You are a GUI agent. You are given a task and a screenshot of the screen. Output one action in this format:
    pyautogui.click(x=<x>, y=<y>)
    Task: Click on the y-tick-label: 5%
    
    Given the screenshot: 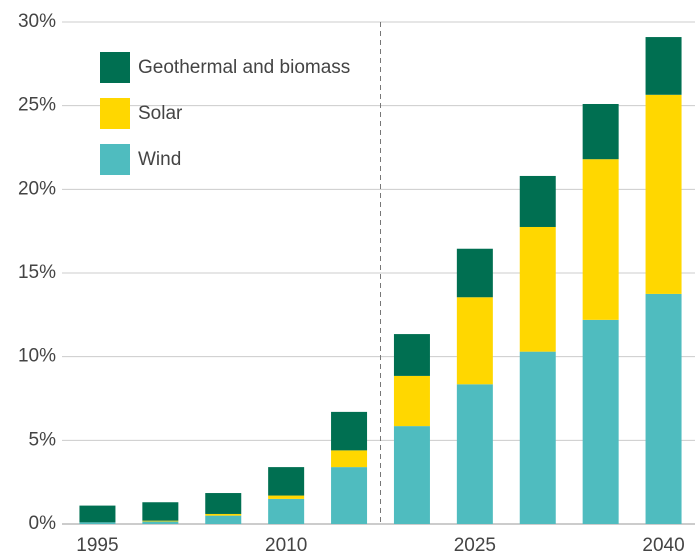 What is the action you would take?
    pyautogui.click(x=43, y=439)
    